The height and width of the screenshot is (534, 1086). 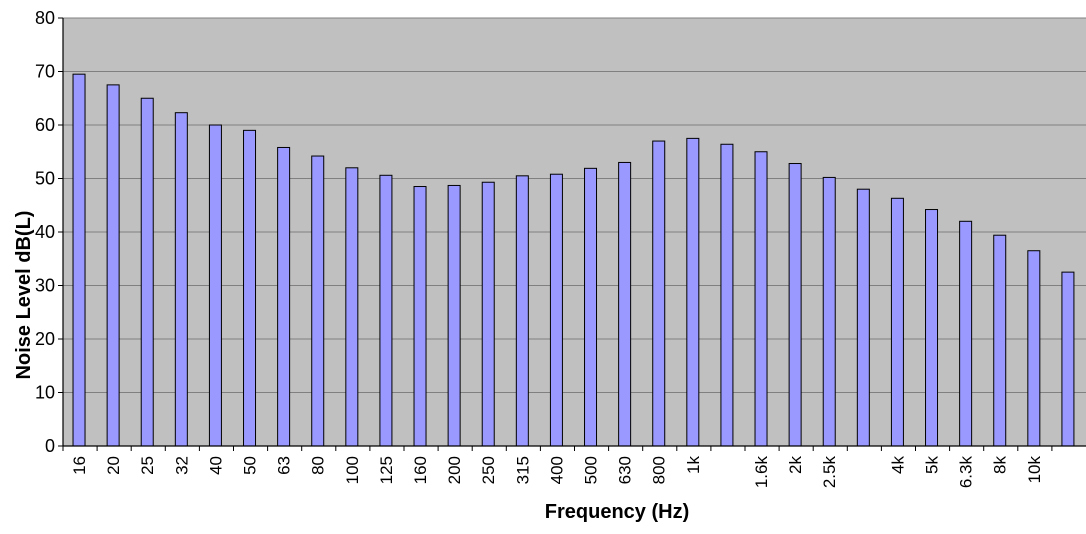 What do you see at coordinates (1068, 359) in the screenshot?
I see `bar-12.5k` at bounding box center [1068, 359].